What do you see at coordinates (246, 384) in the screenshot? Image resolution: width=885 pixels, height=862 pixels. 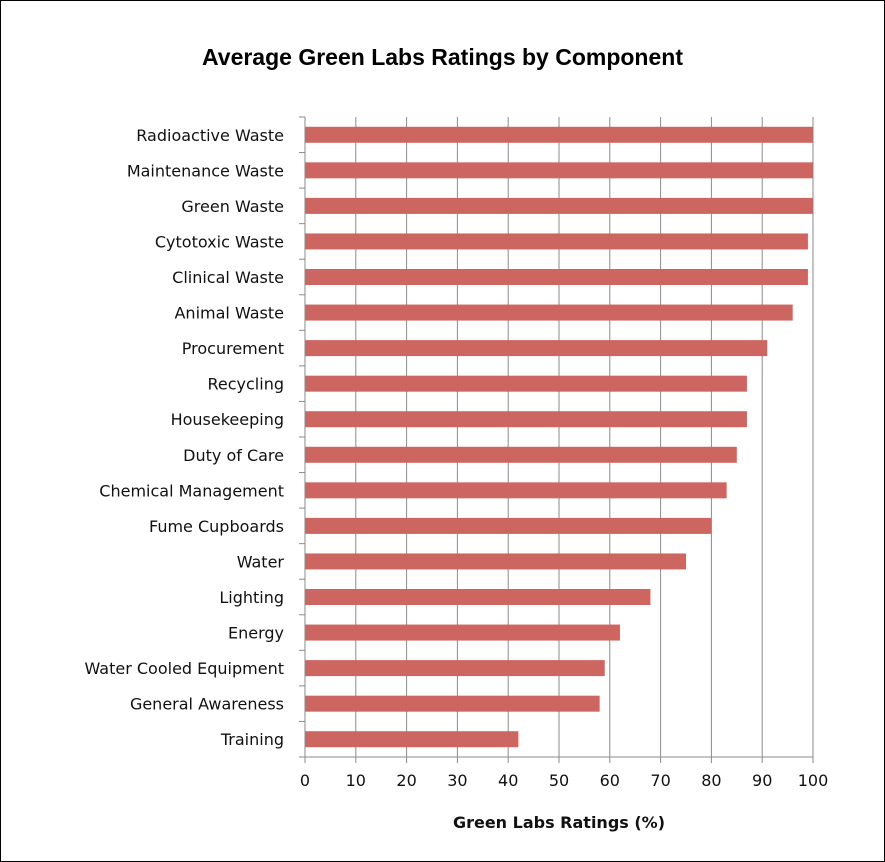 I see `category-label: Recycling` at bounding box center [246, 384].